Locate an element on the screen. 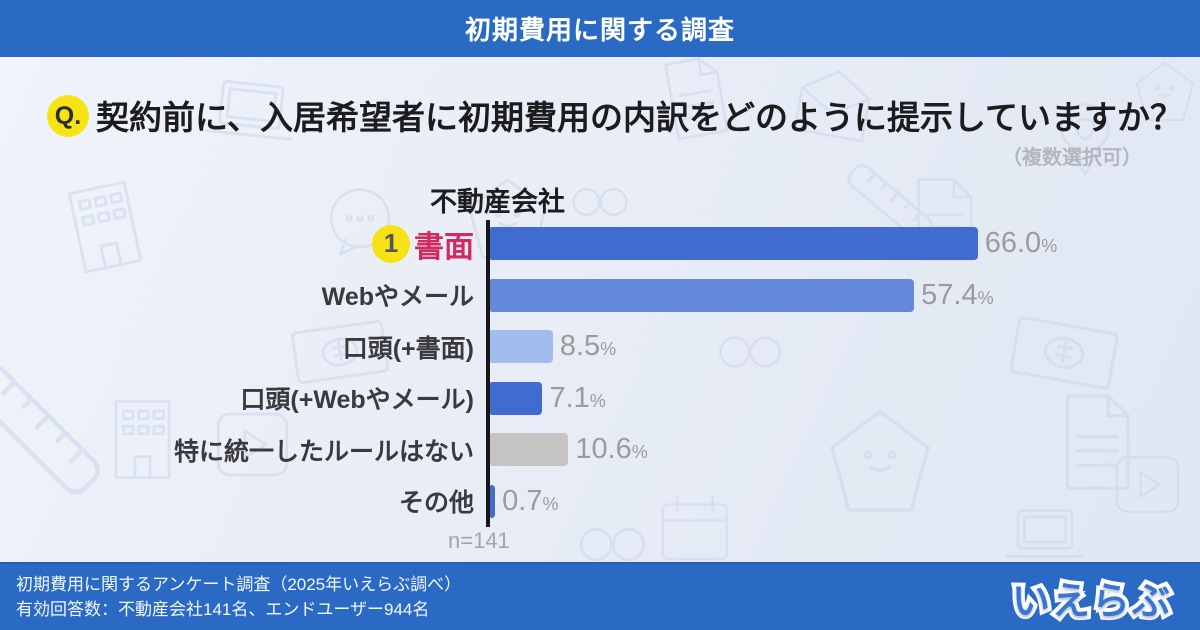 The height and width of the screenshot is (630, 1200). top-banner: 初期費用に関する調査 is located at coordinates (600, 28).